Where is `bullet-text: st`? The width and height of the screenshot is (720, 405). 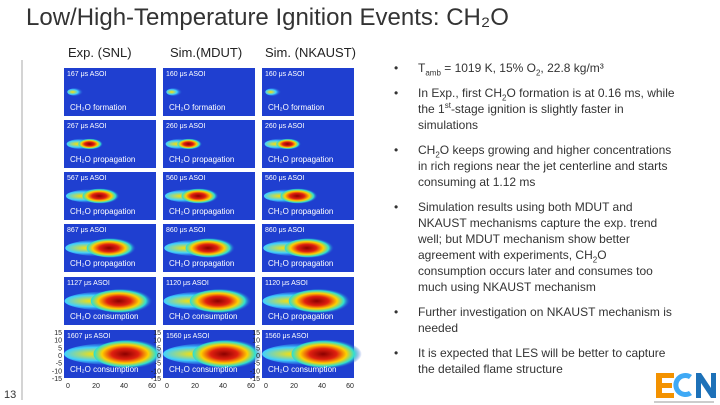
bullet-text: st is located at coordinates (447, 105).